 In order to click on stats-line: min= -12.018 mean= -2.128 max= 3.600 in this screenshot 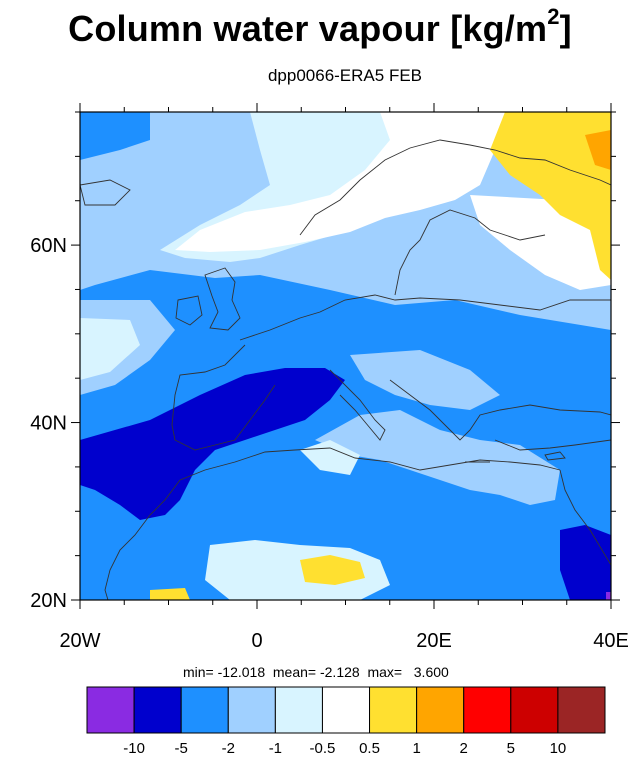, I will do `click(316, 672)`.